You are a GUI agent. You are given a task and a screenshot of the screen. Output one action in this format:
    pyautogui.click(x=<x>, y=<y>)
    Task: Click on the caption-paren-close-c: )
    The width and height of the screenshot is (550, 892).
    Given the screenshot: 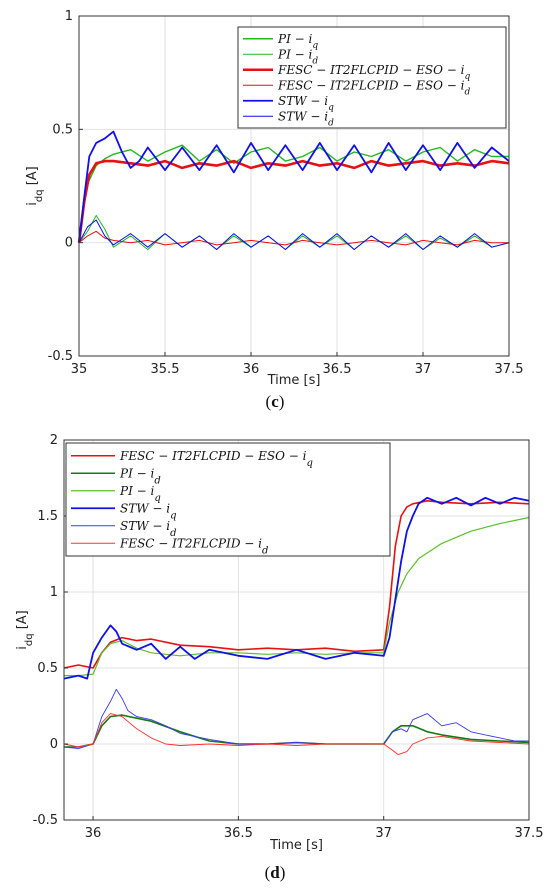 What is the action you would take?
    pyautogui.click(x=282, y=401)
    